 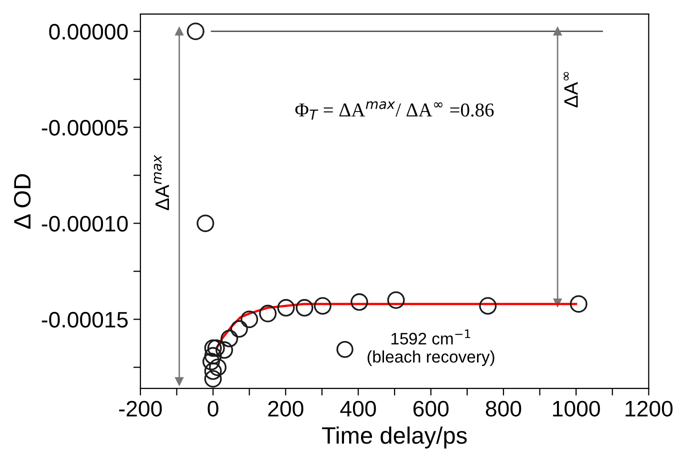 What do you see at coordinates (85, 320) in the screenshot?
I see `y-tick-label: -0.00015` at bounding box center [85, 320].